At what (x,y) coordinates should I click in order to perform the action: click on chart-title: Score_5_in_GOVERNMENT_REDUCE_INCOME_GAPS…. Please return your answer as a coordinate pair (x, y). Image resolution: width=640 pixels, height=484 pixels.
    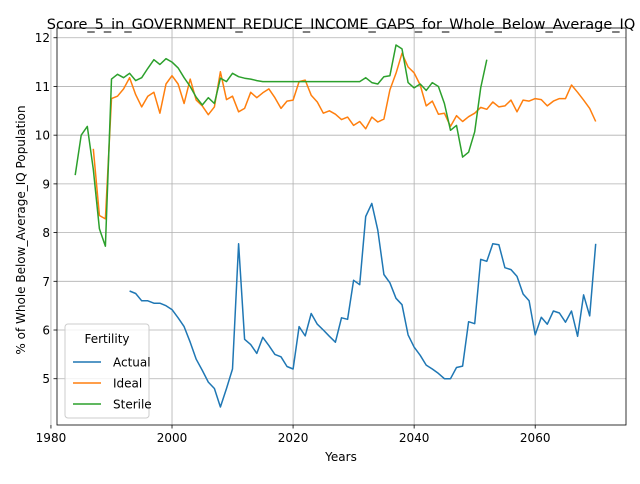
    Looking at the image, I should click on (341, 25).